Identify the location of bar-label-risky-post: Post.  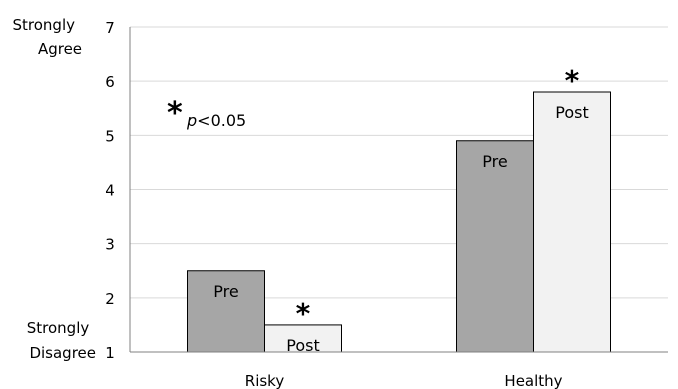
(302, 345).